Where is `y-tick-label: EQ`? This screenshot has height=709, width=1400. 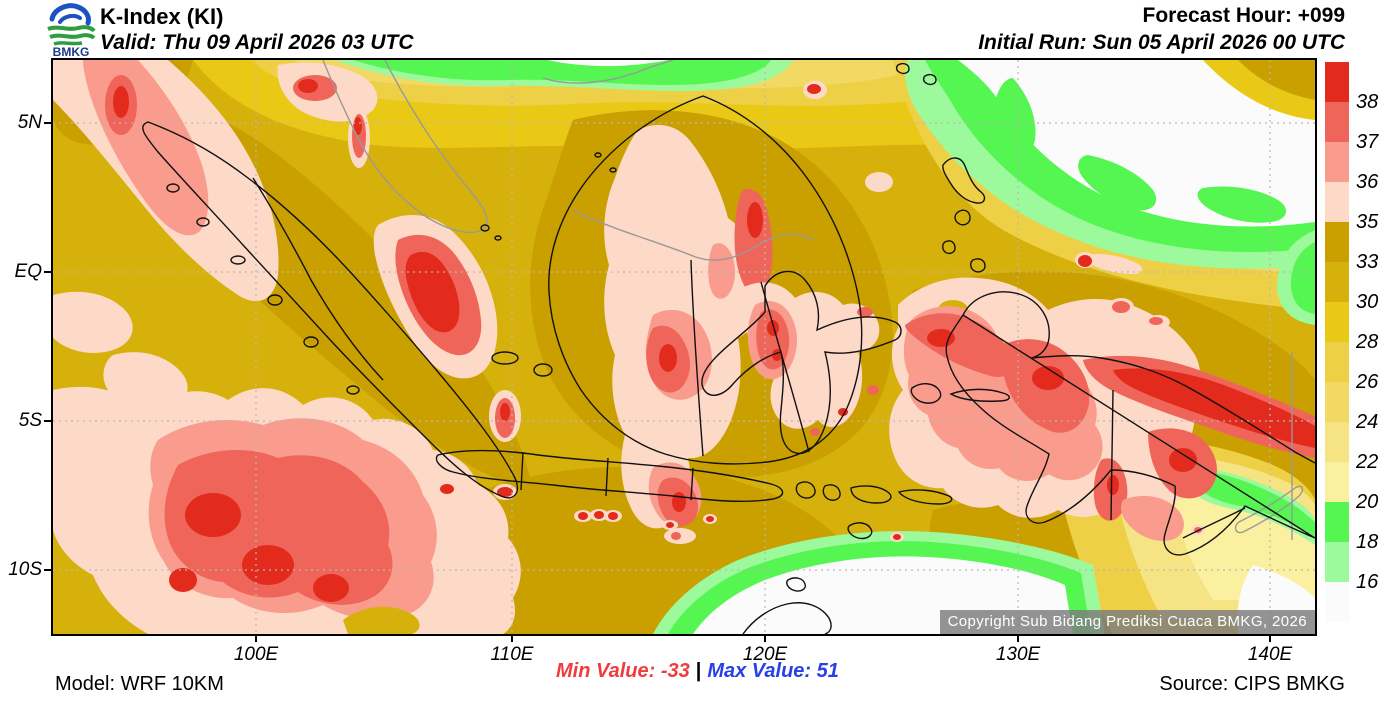 y-tick-label: EQ is located at coordinates (28, 271).